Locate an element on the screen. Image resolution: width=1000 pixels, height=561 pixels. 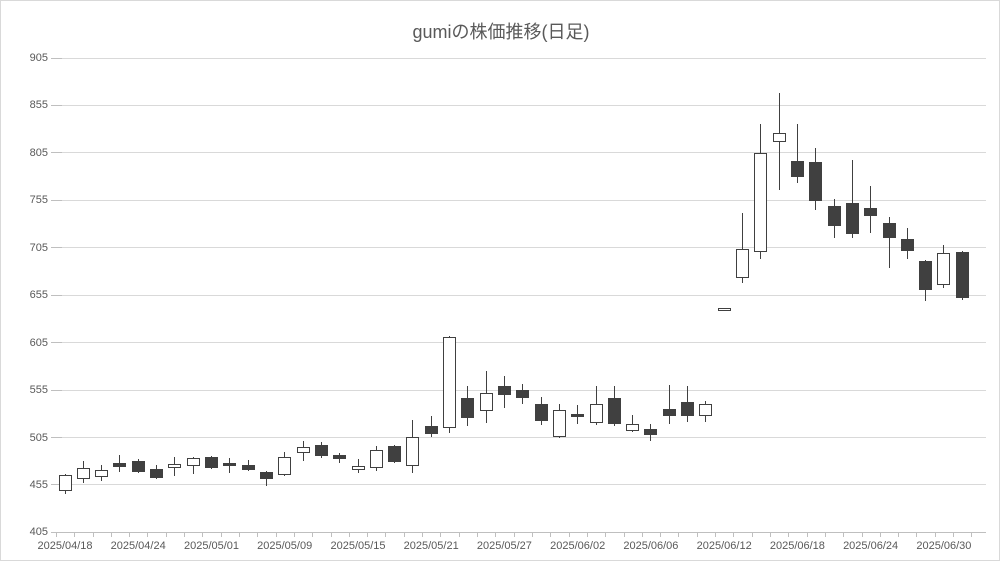
x-axis-label: 2025/04/24 is located at coordinates (138, 546).